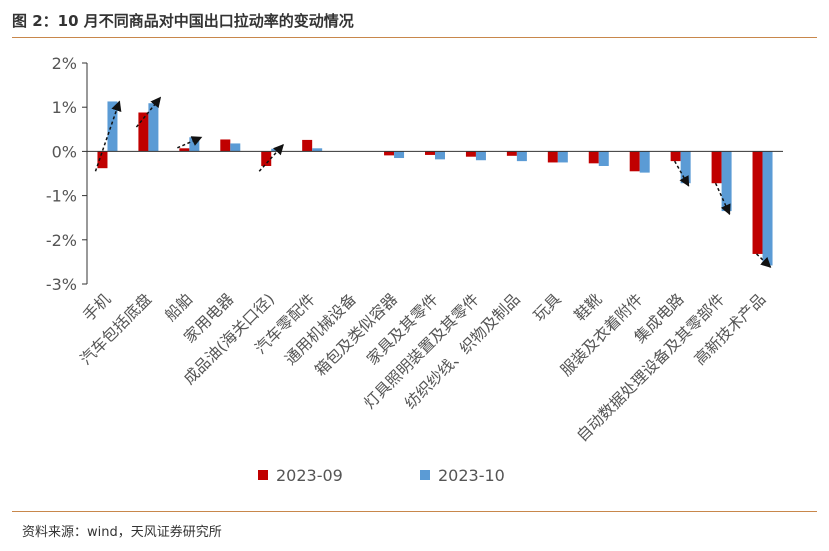  Describe the element at coordinates (67, 174) in the screenshot. I see `y-axis: 2% 1% 0% -1% -2% -3%` at that location.